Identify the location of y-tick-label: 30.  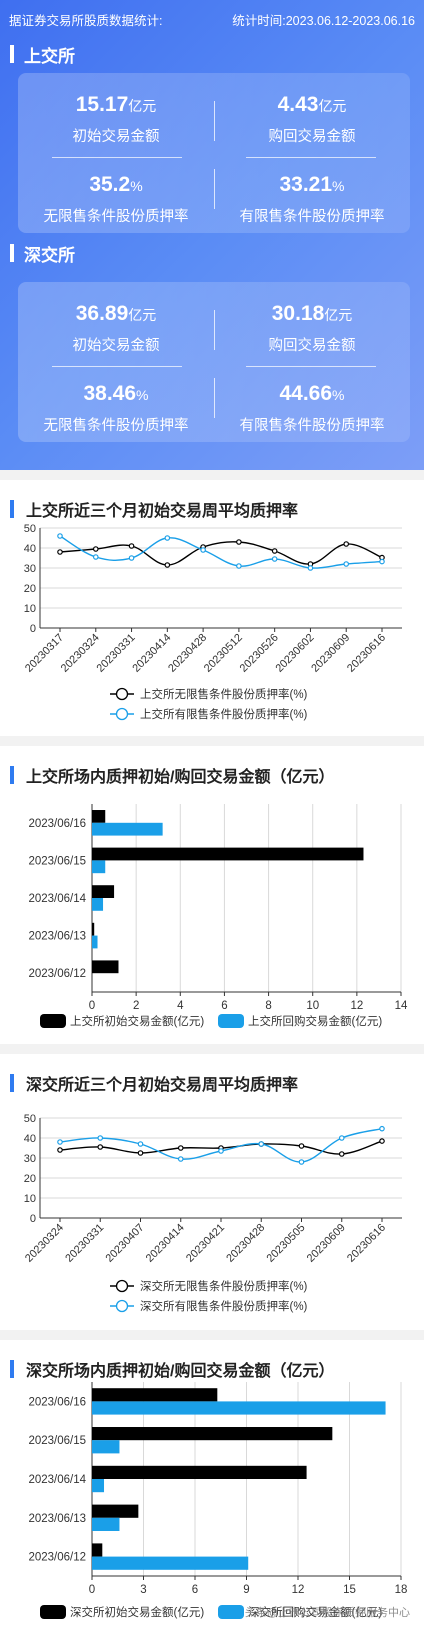
(30, 1159).